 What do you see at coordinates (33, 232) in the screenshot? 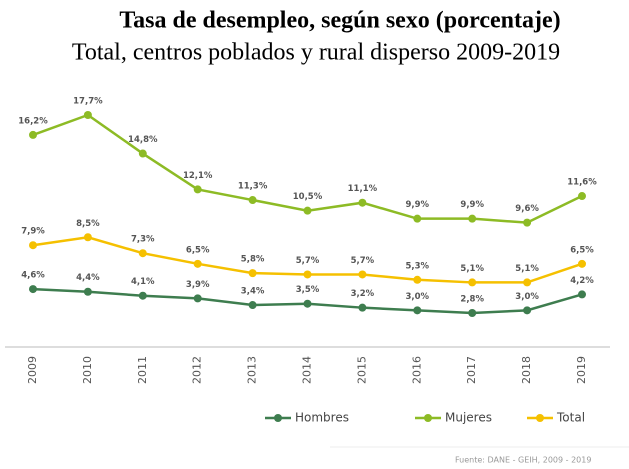
I see `data-label: 7,9%` at bounding box center [33, 232].